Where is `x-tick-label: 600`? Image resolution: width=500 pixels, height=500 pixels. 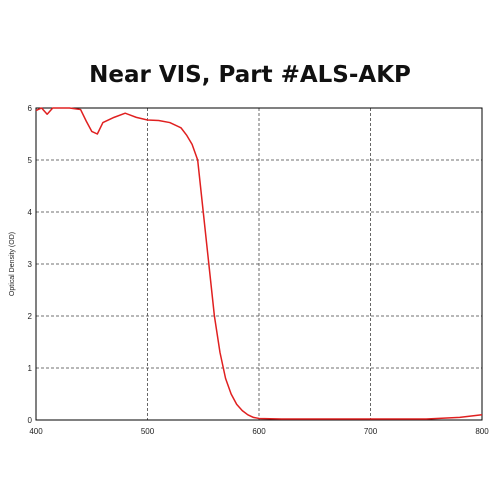 x-tick-label: 600 is located at coordinates (259, 431).